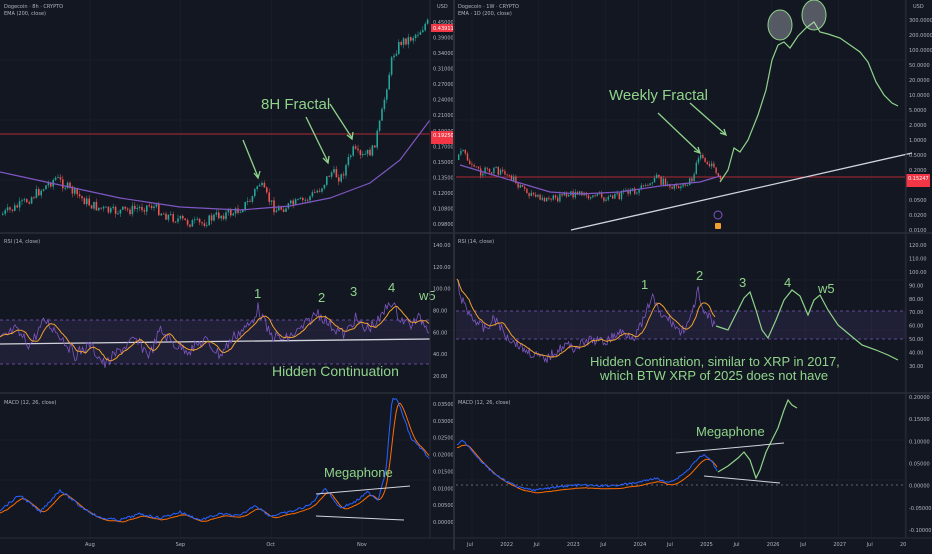 The height and width of the screenshot is (554, 932). What do you see at coordinates (440, 312) in the screenshot?
I see `left-rsi-tick-label: 80.00` at bounding box center [440, 312].